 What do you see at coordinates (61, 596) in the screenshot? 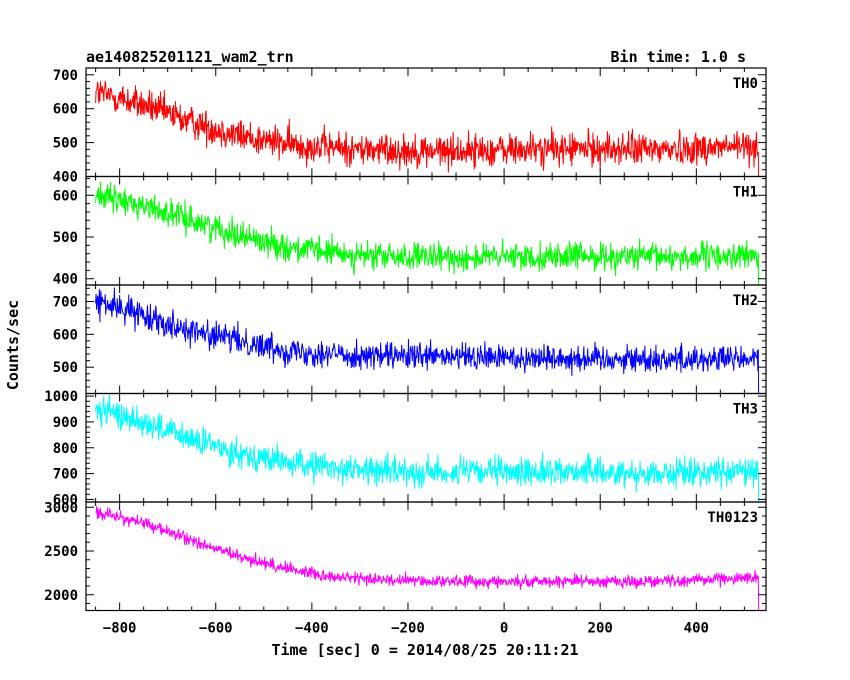
I see `y-tick-label: 2000` at bounding box center [61, 596].